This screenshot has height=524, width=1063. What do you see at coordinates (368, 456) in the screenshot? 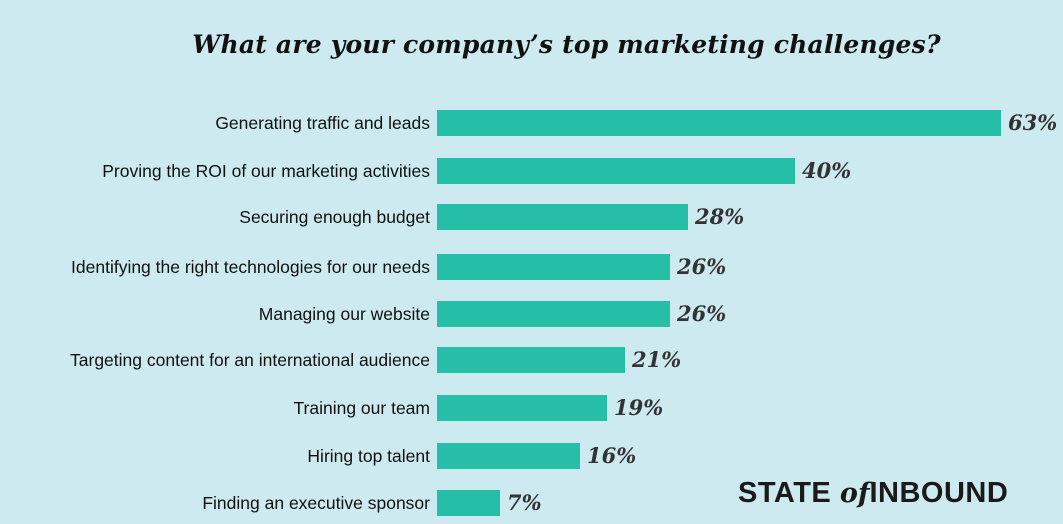
I see `category-label-8: Hiring top talent` at bounding box center [368, 456].